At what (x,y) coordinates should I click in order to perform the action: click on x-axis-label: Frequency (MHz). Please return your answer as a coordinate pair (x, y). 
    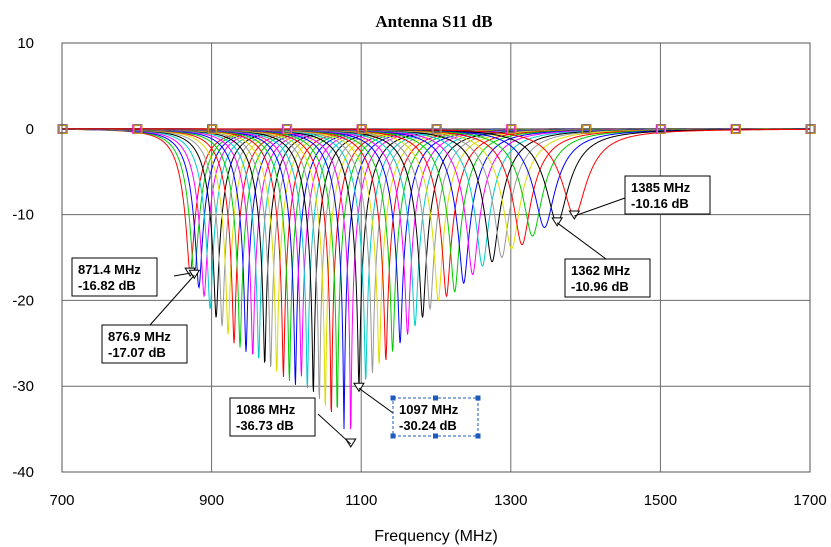
    Looking at the image, I should click on (436, 536).